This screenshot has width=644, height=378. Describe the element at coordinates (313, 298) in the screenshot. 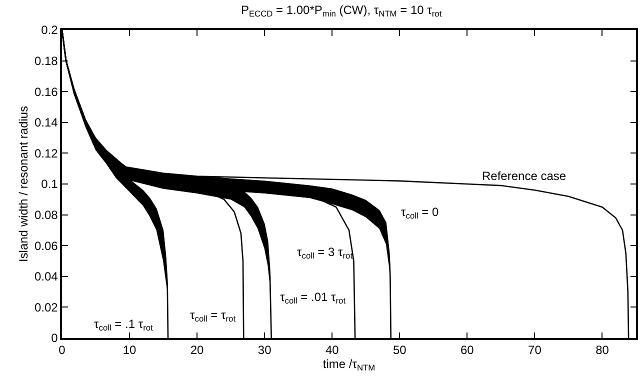

I see `annotation: τ$_{coll}$ = .01 τ$_{rot}$` at that location.